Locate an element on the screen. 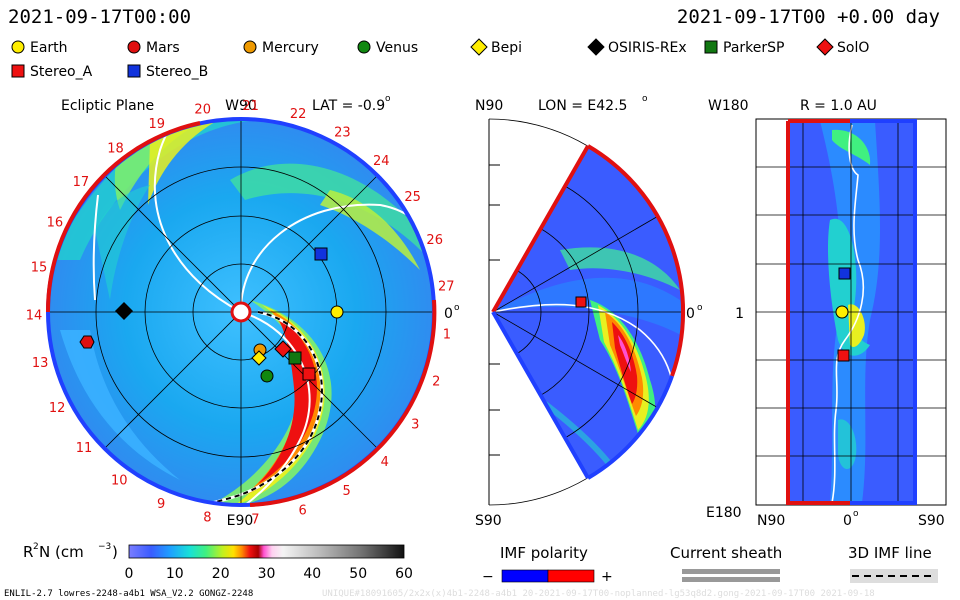 The image size is (960, 600). parkersp-marker is located at coordinates (295, 358).